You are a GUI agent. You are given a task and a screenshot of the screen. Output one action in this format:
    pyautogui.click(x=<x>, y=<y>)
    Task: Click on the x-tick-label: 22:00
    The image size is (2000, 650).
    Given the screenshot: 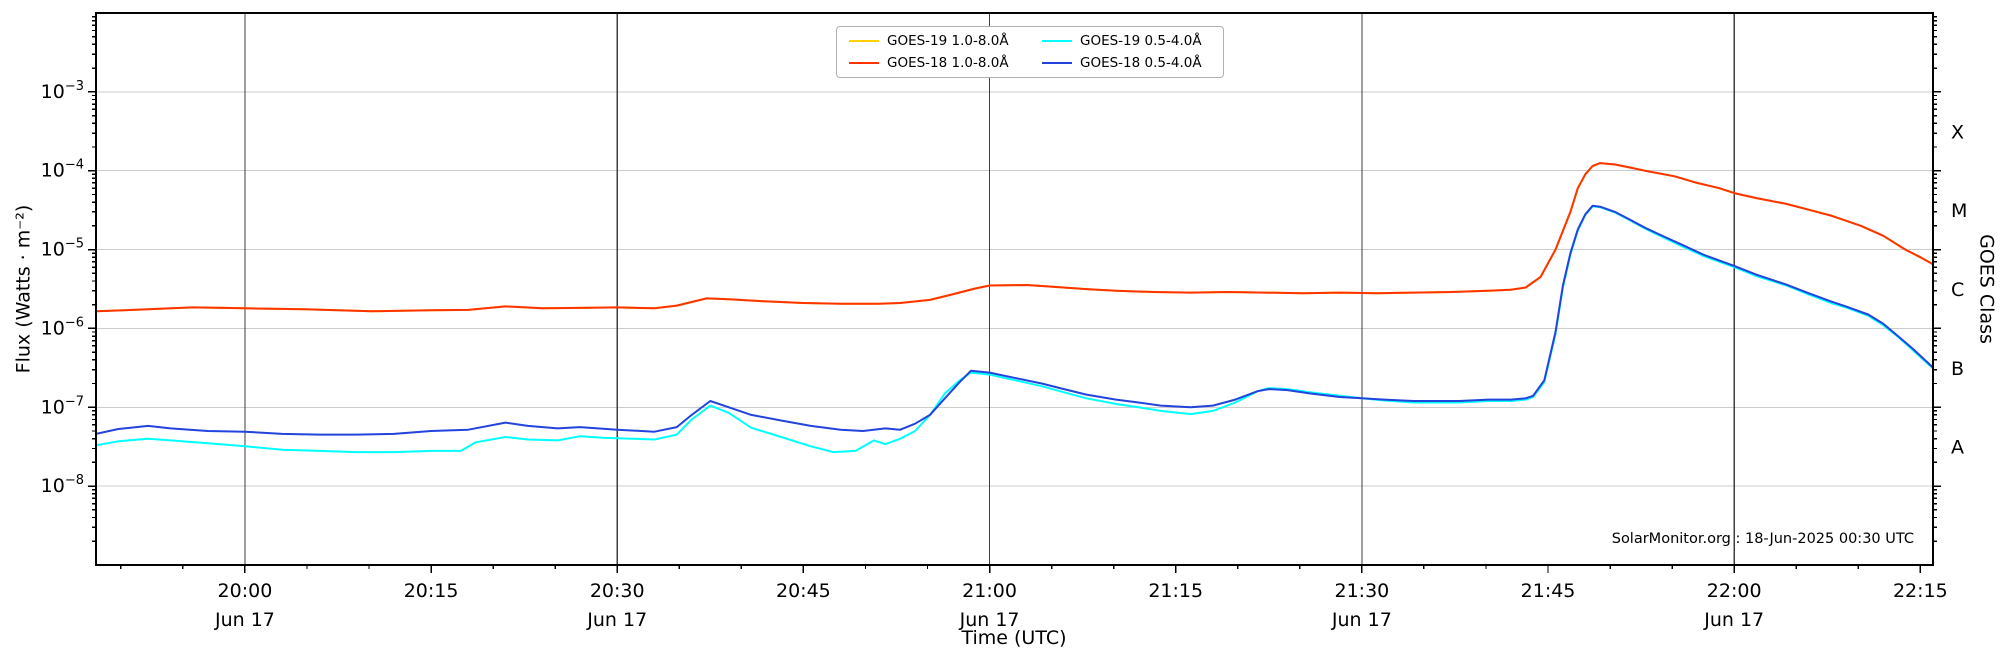 What is the action you would take?
    pyautogui.click(x=1734, y=591)
    